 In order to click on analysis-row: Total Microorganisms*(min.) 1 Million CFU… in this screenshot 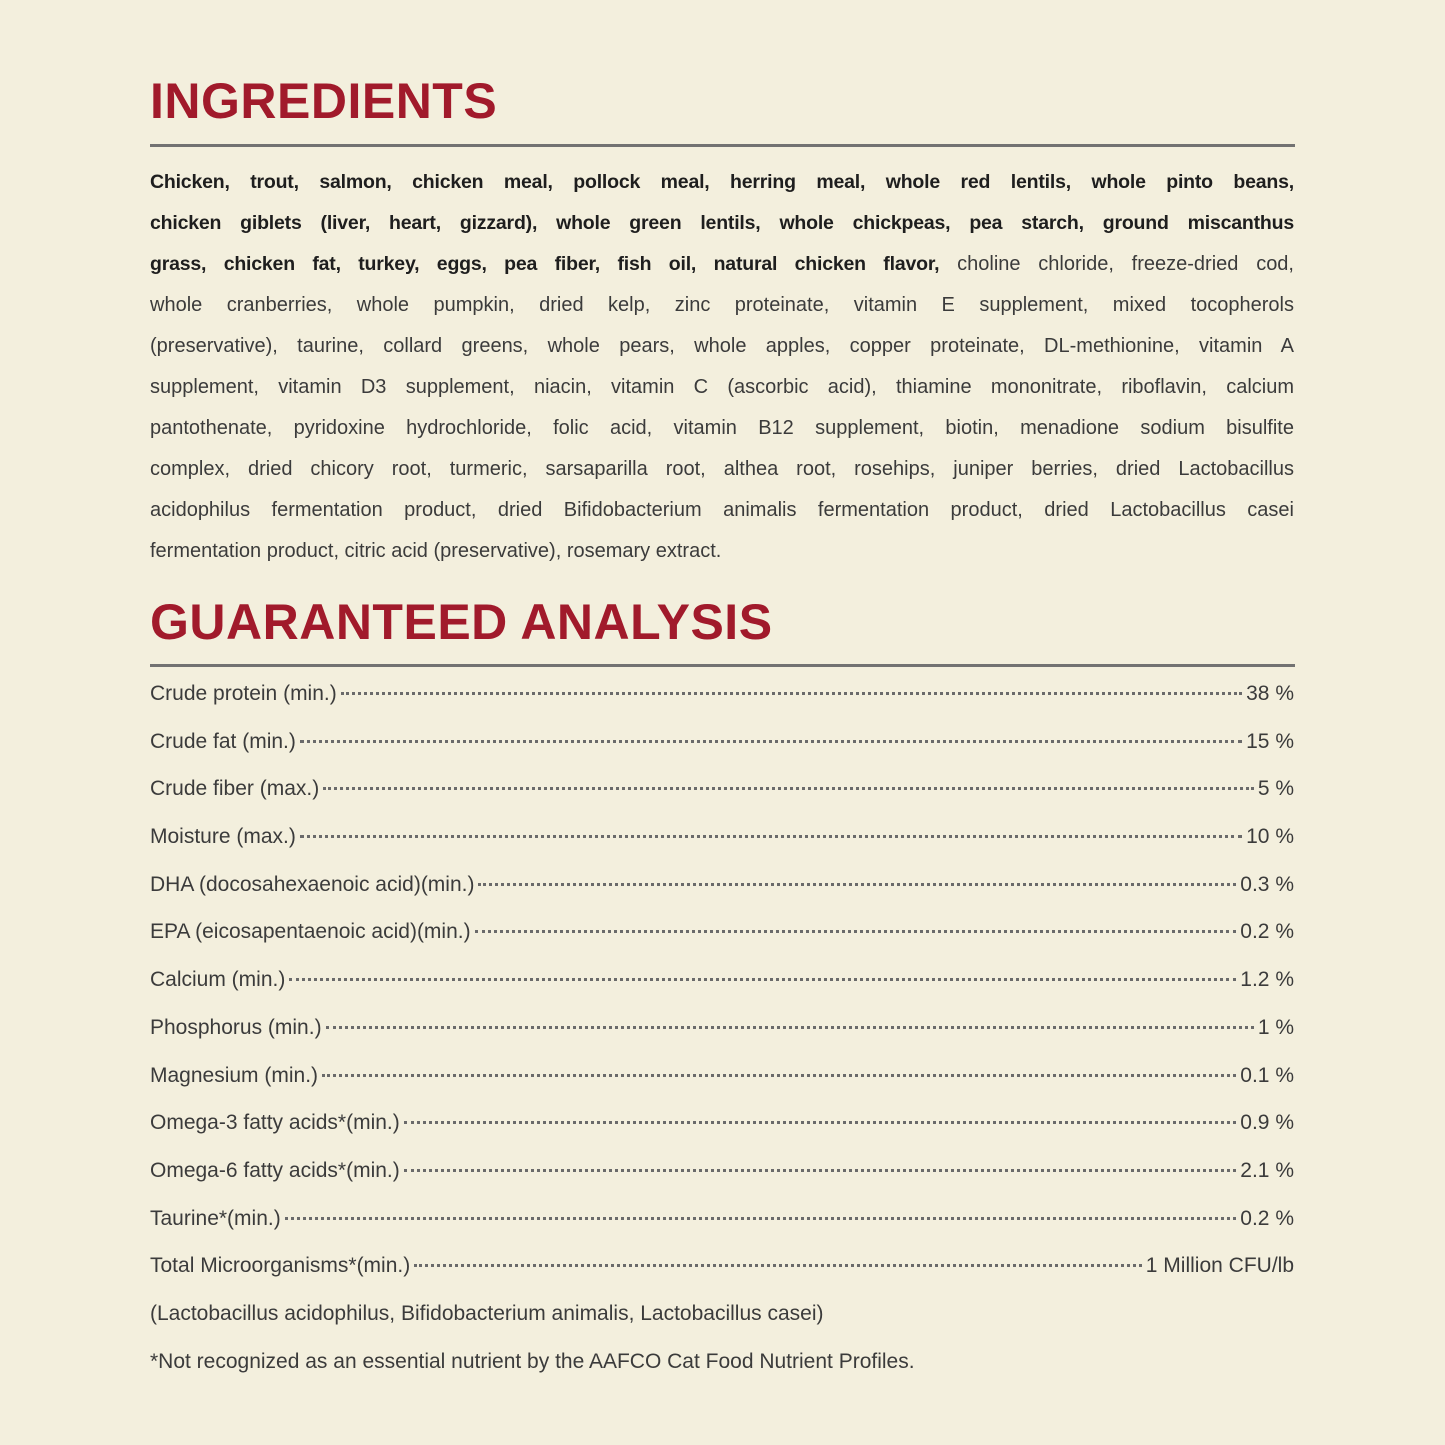, I will do `click(722, 1266)`.